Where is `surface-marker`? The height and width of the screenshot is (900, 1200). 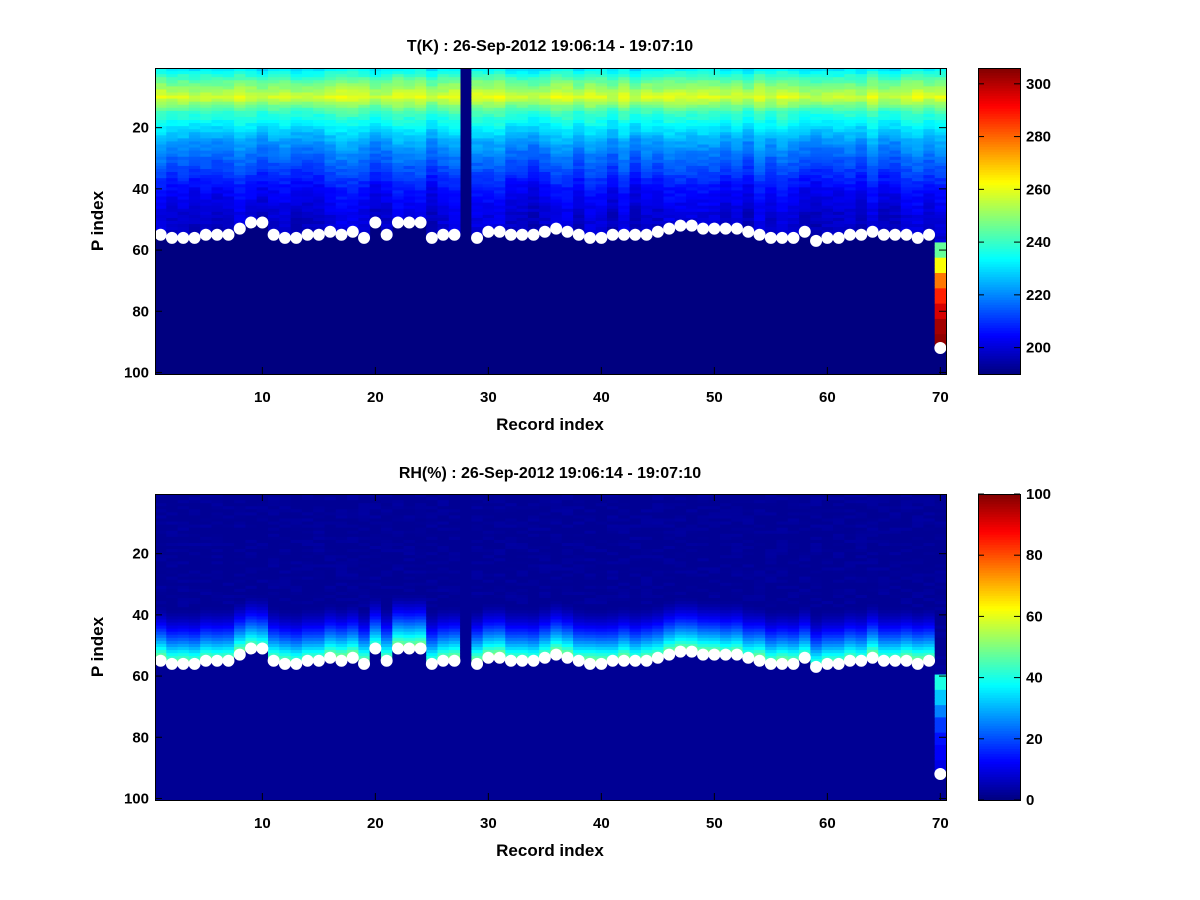 surface-marker is located at coordinates (454, 234).